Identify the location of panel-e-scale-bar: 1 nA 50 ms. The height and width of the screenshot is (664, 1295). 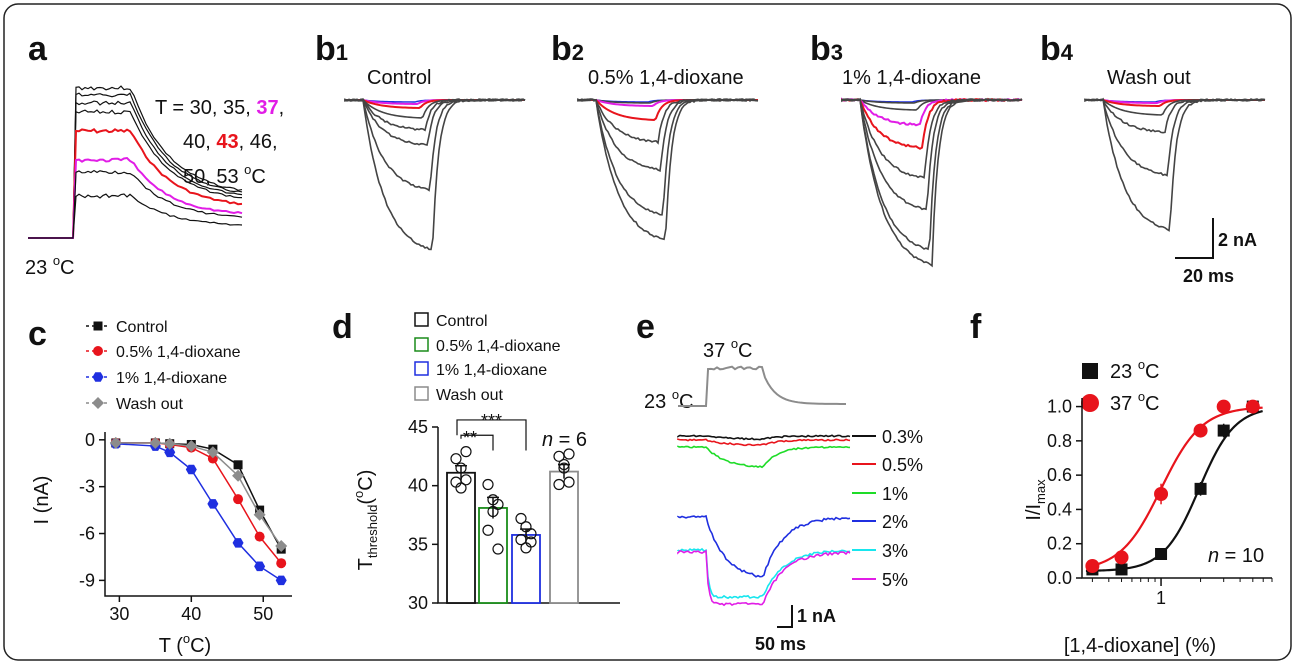
(795, 629).